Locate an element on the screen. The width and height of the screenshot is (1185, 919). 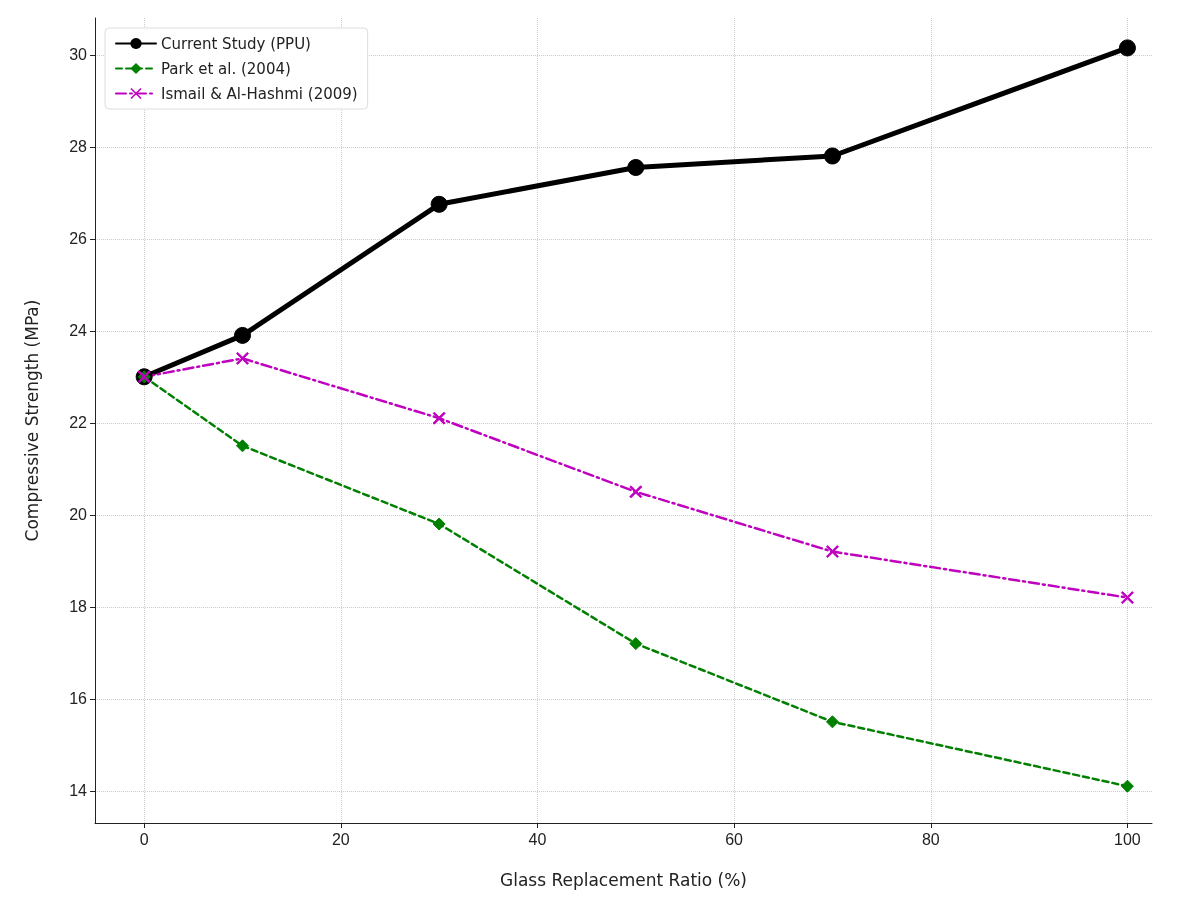
legend-label: Current Study (PPU) is located at coordinates (236, 43).